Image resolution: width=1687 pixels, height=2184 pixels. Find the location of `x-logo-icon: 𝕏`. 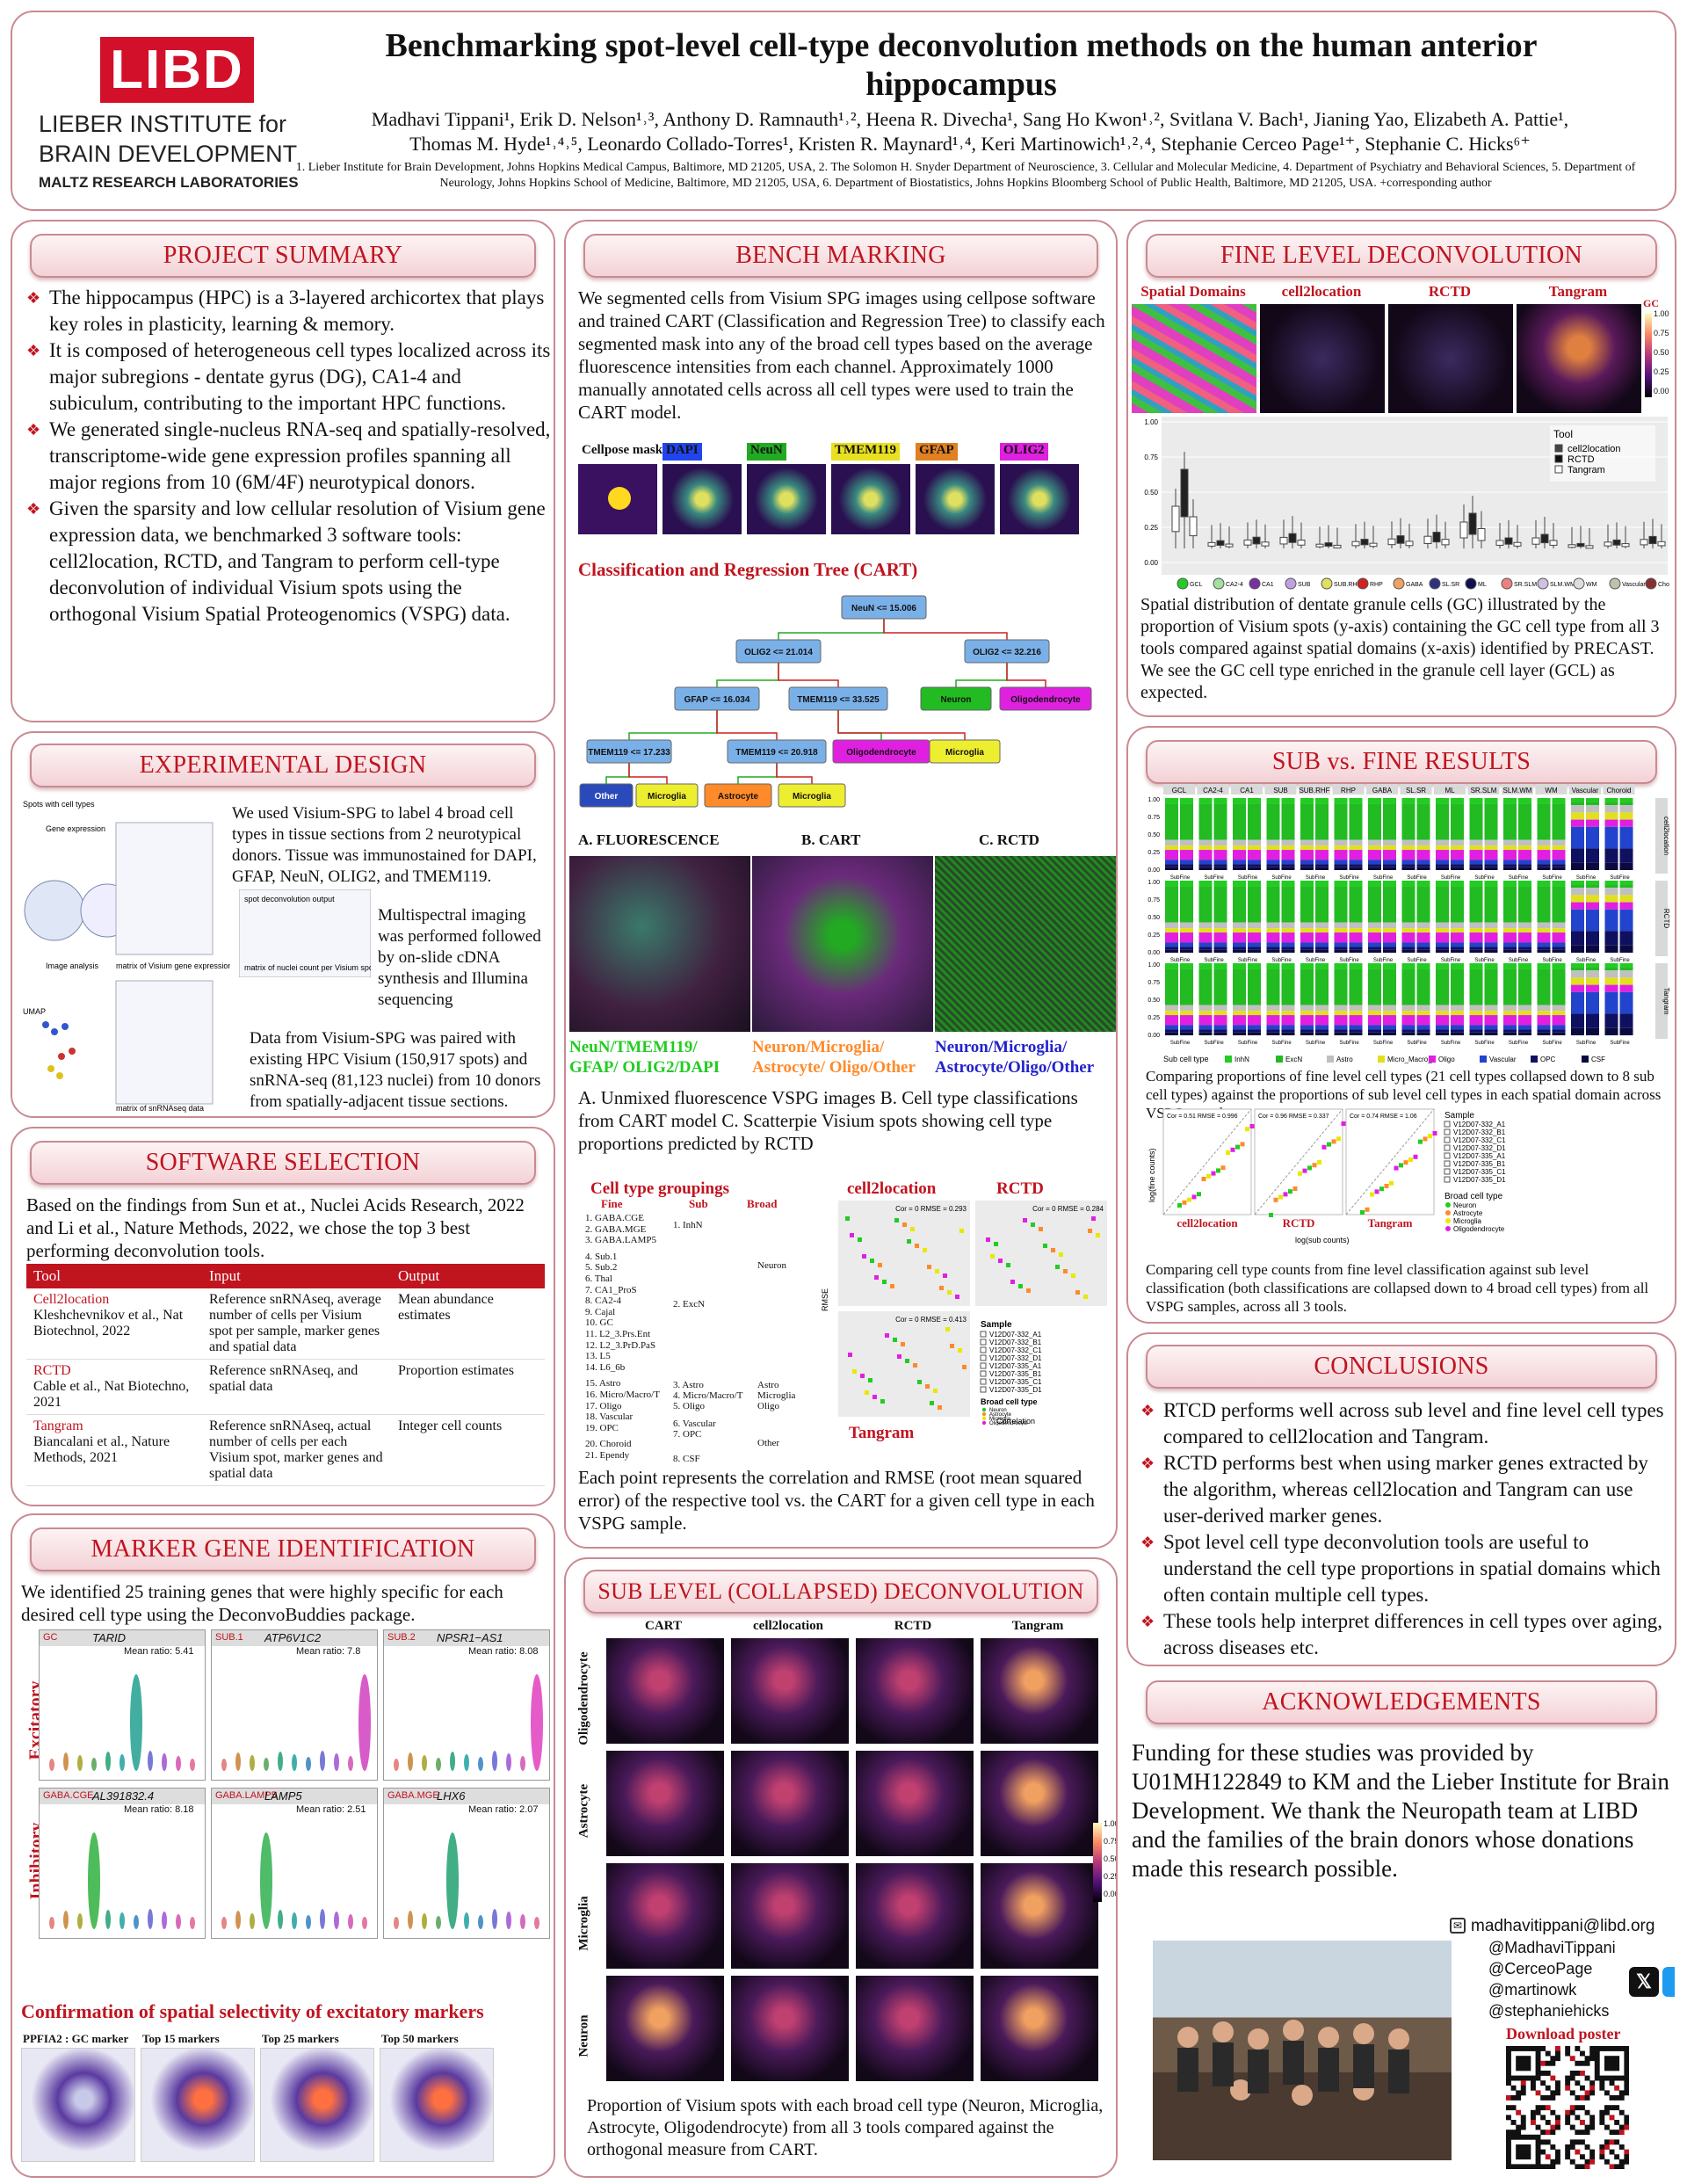

x-logo-icon: 𝕏 is located at coordinates (1644, 1982).